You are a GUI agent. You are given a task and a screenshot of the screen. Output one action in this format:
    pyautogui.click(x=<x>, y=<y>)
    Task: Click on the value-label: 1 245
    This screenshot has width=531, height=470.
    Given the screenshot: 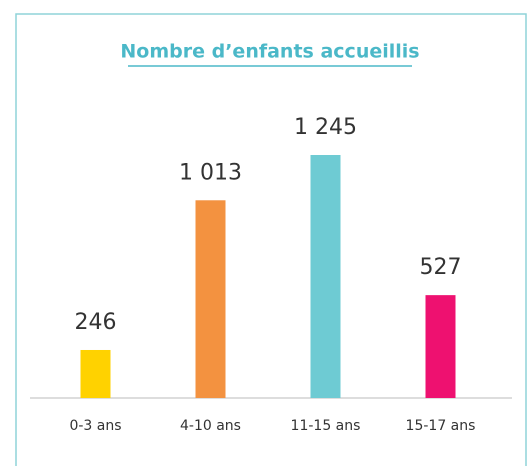 What is the action you would take?
    pyautogui.click(x=325, y=127)
    